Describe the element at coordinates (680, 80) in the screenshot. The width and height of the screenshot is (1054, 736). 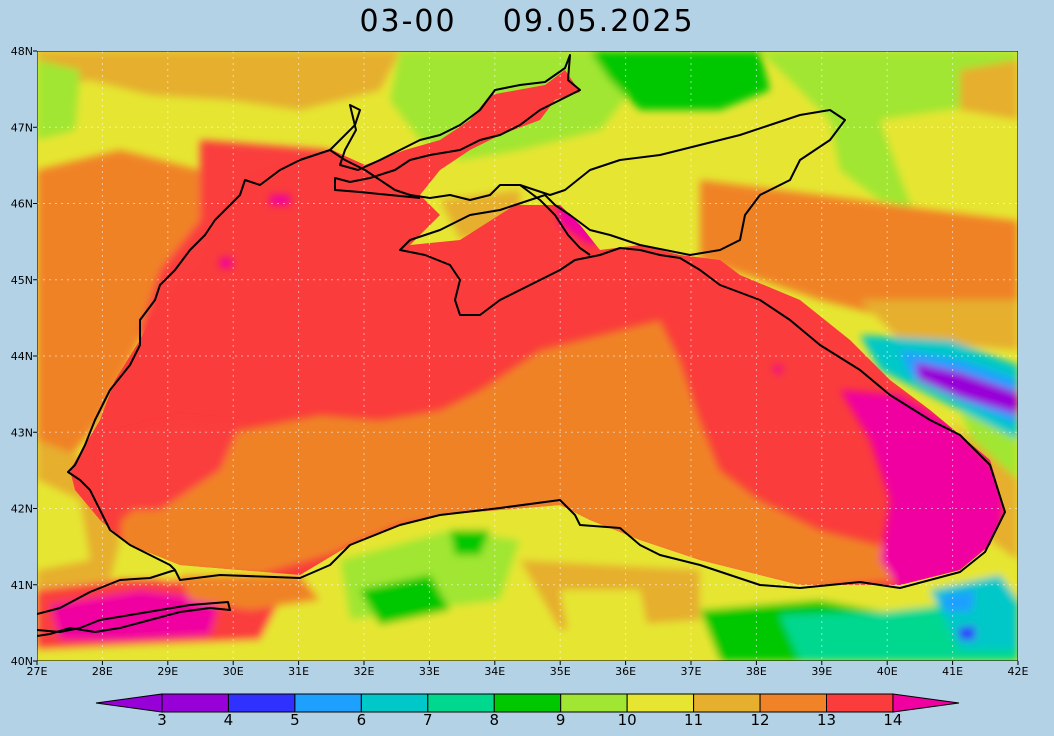
I see `field-north-green-b` at that location.